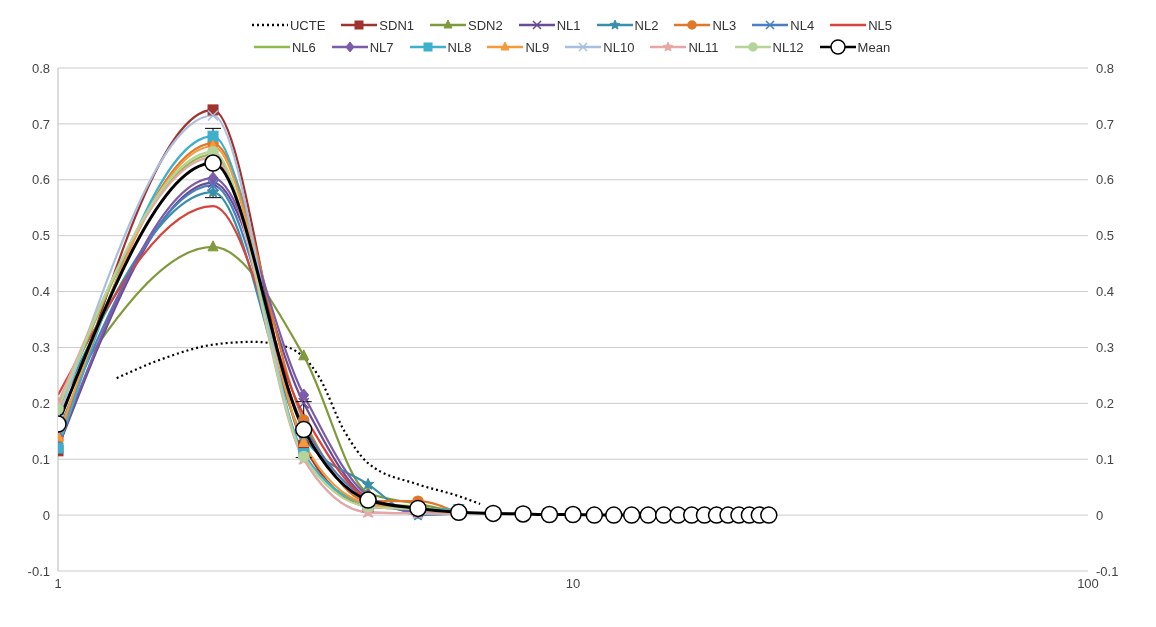 The image size is (1156, 627). I want to click on y-tick-label: -0.1, so click(38, 571).